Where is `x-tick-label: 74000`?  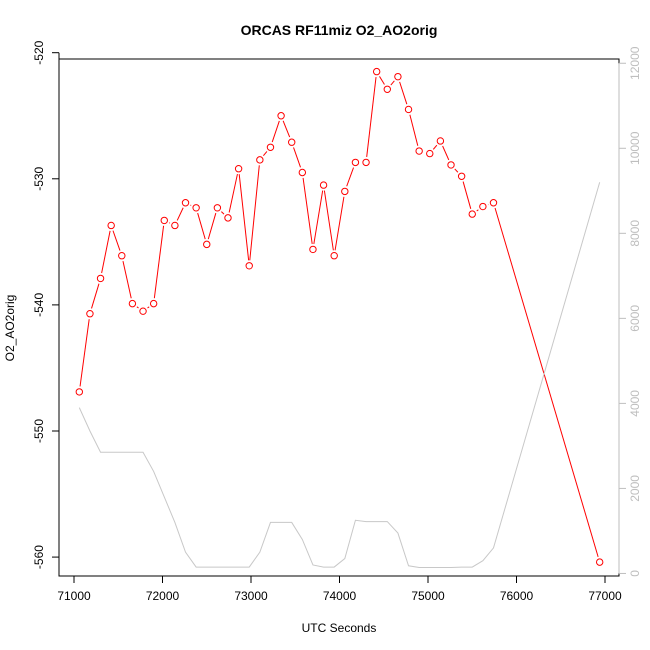 x-tick-label: 74000 is located at coordinates (340, 596).